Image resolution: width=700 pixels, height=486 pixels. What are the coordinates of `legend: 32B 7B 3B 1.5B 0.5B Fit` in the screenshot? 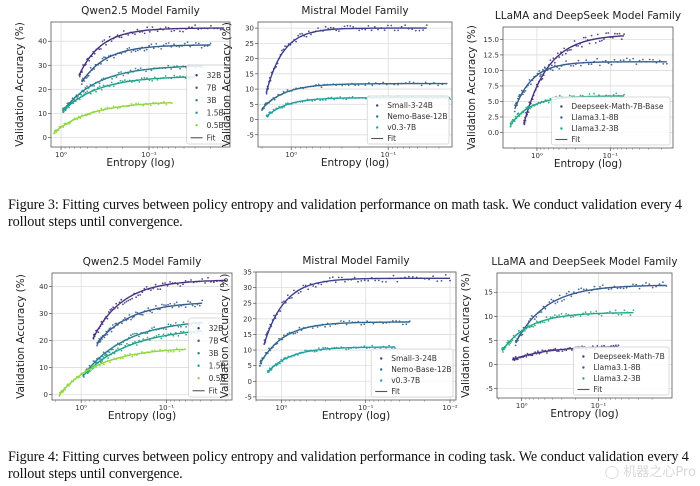 It's located at (209, 357).